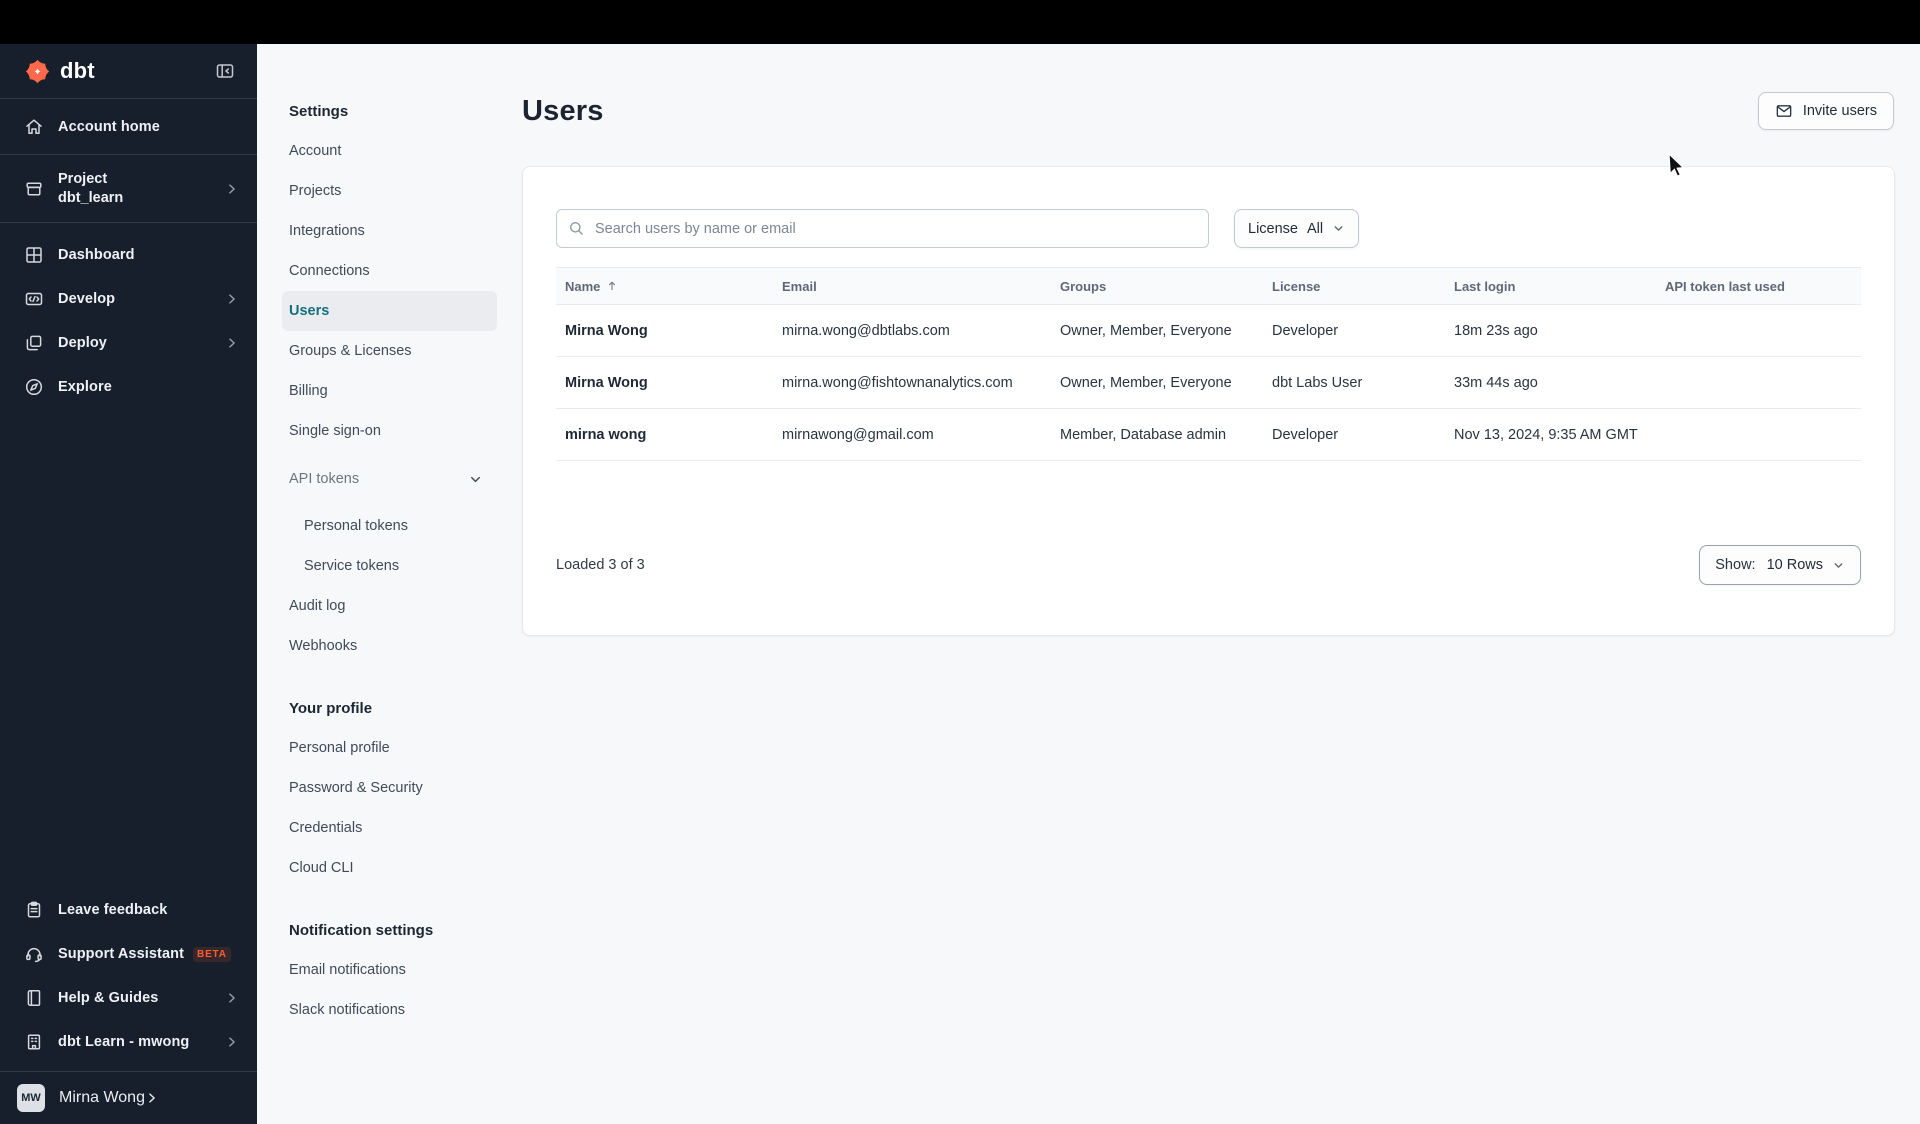 The height and width of the screenshot is (1124, 1920). Describe the element at coordinates (317, 606) in the screenshot. I see `settings-nav-item-audit-log: Audit log` at that location.